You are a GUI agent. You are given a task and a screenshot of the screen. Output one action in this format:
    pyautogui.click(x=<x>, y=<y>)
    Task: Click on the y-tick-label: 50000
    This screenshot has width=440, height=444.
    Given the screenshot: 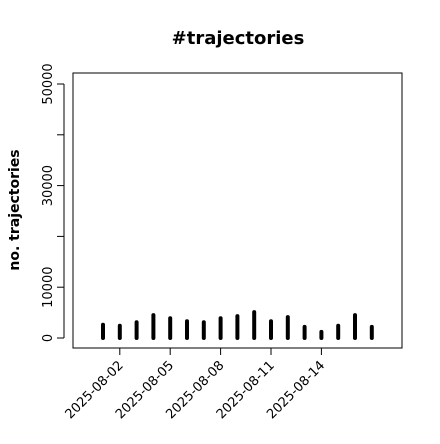 What is the action you would take?
    pyautogui.click(x=48, y=83)
    